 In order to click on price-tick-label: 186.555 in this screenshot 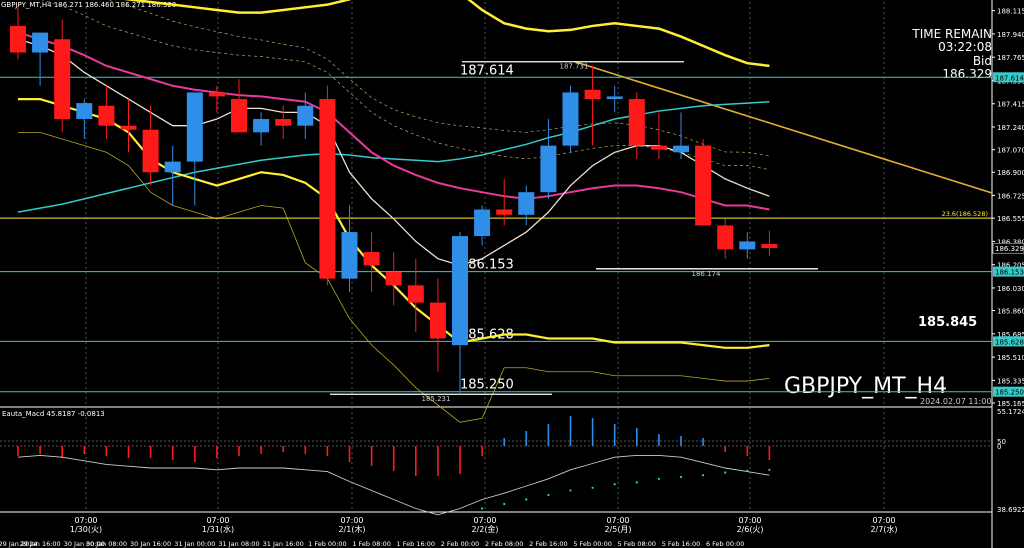, I will do `click(1010, 219)`.